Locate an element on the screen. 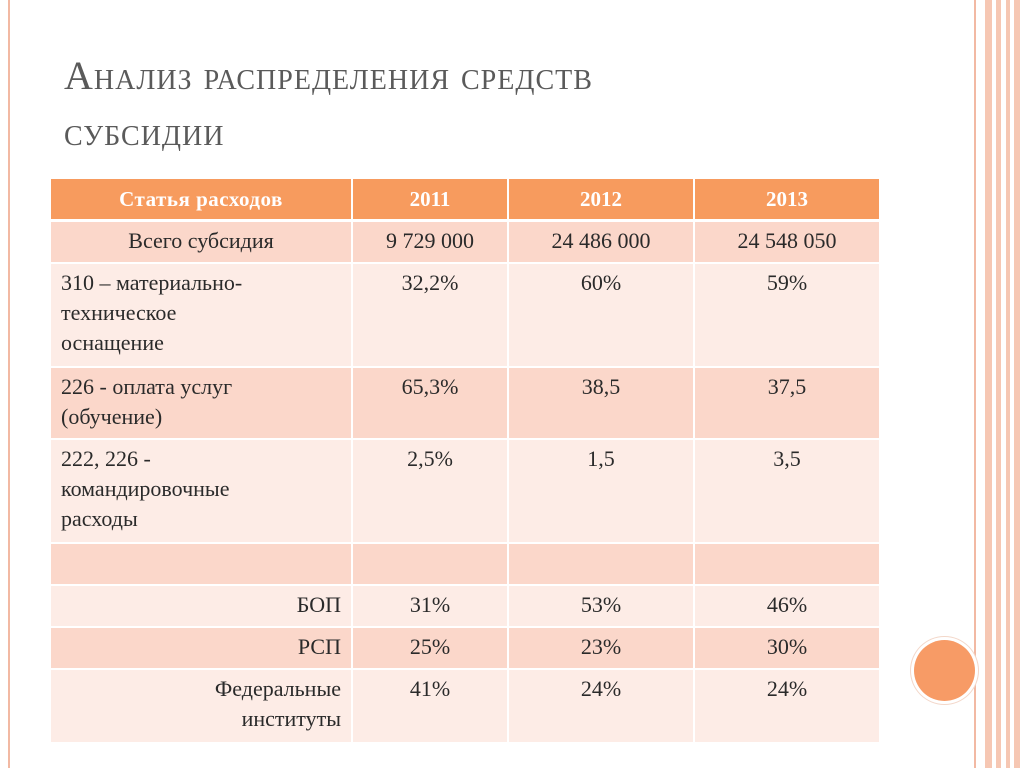 Image resolution: width=1024 pixels, height=768 pixels. cell-2012: 24% is located at coordinates (601, 706).